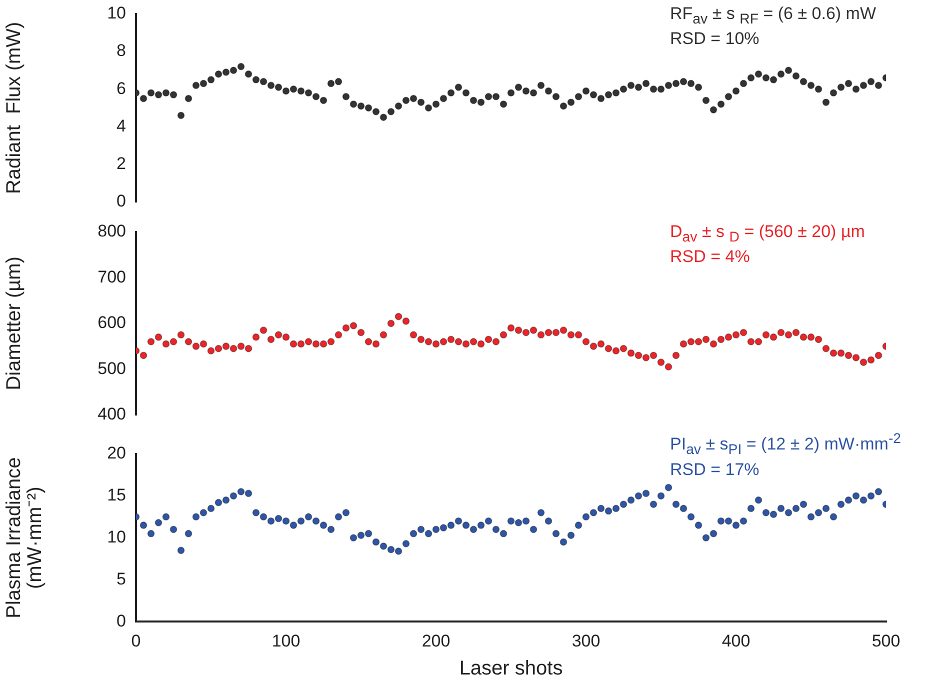 Image resolution: width=948 pixels, height=691 pixels. Describe the element at coordinates (121, 578) in the screenshot. I see `y-tick-label: 5` at that location.